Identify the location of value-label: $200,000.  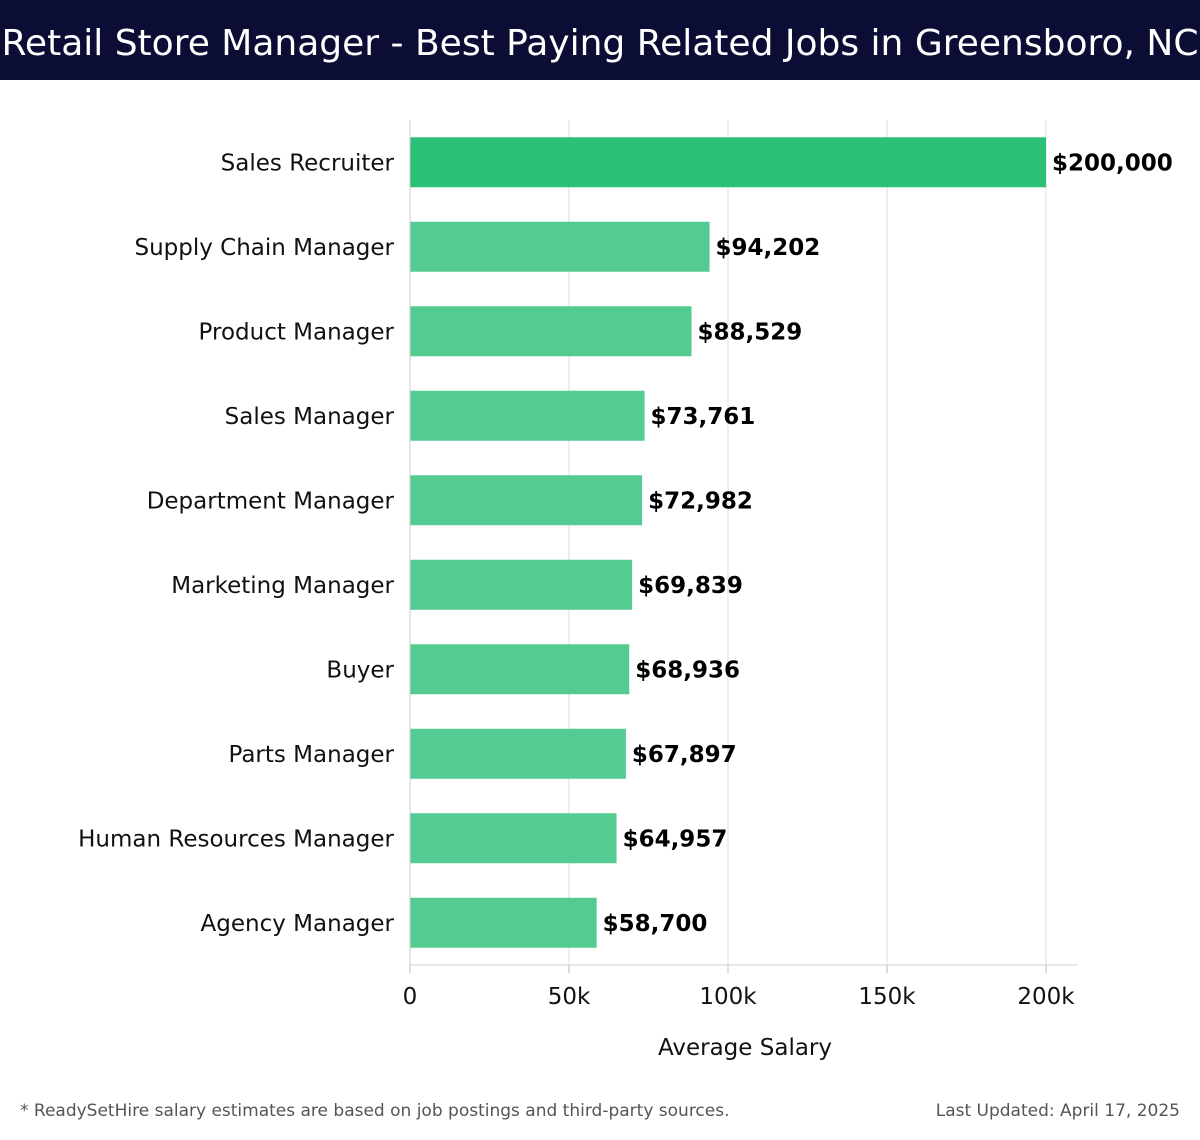
(1112, 163).